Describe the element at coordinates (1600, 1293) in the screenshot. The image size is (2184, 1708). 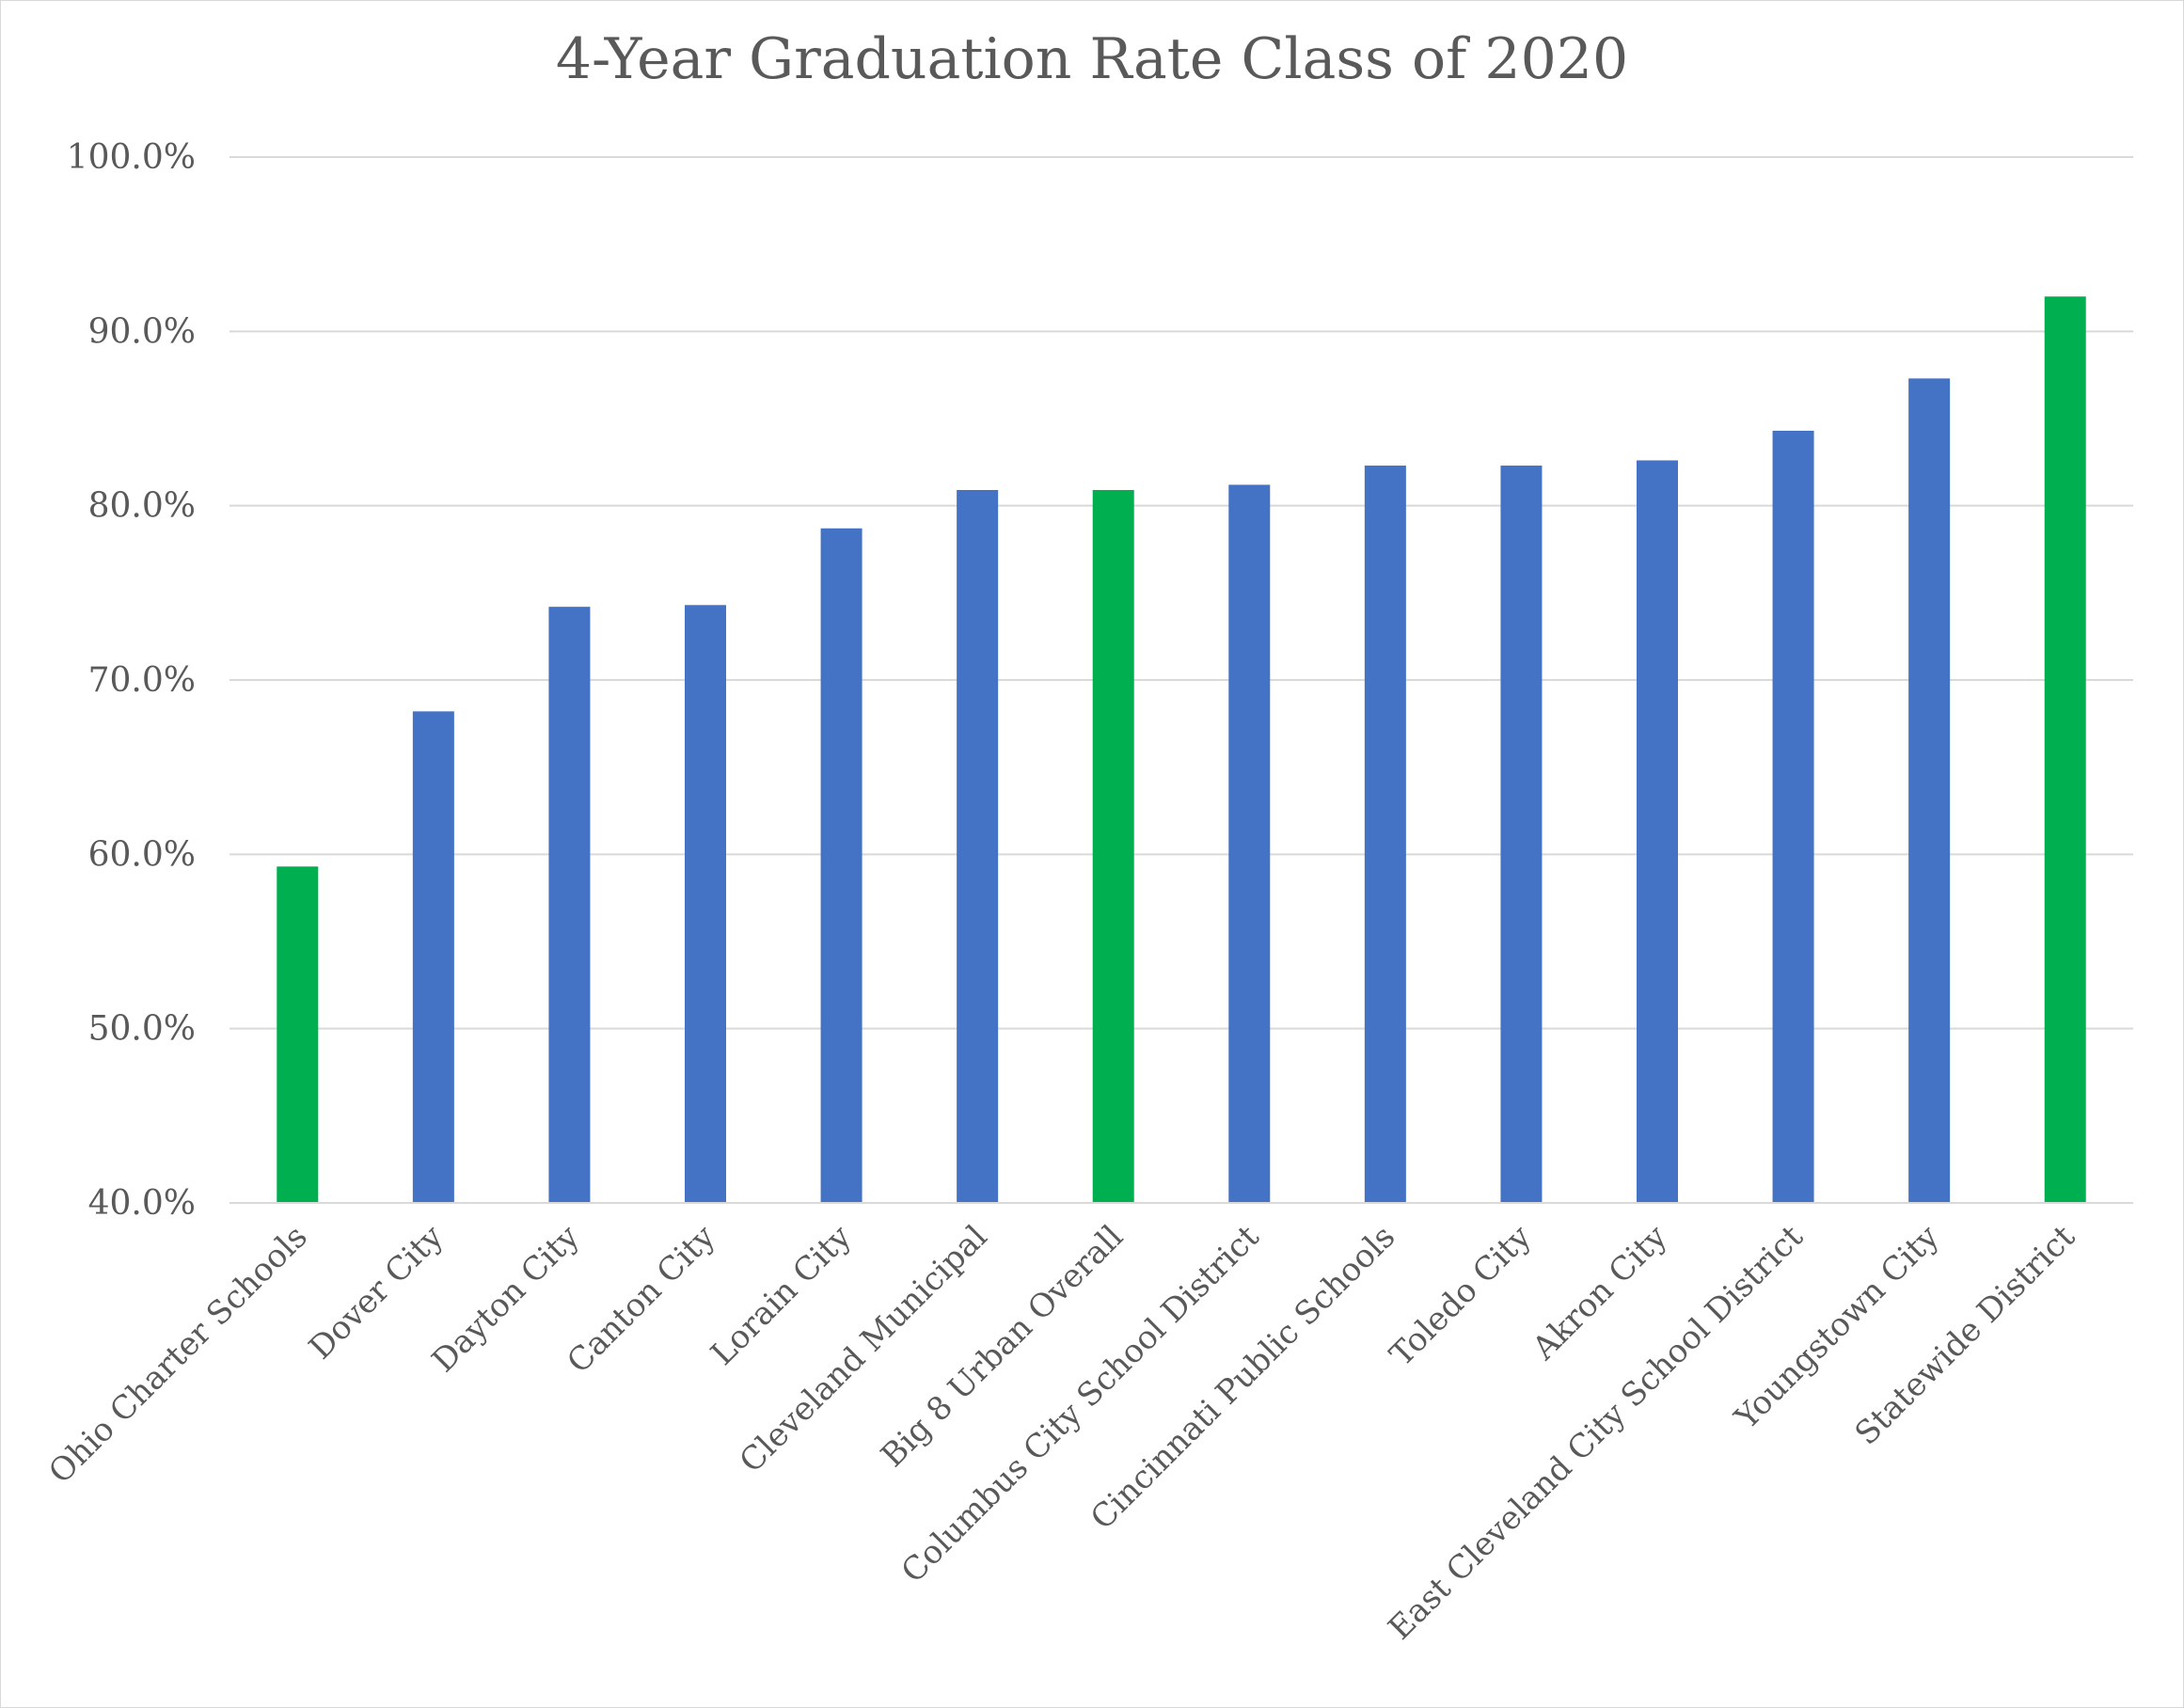
I see `x-category-label: Akron City` at that location.